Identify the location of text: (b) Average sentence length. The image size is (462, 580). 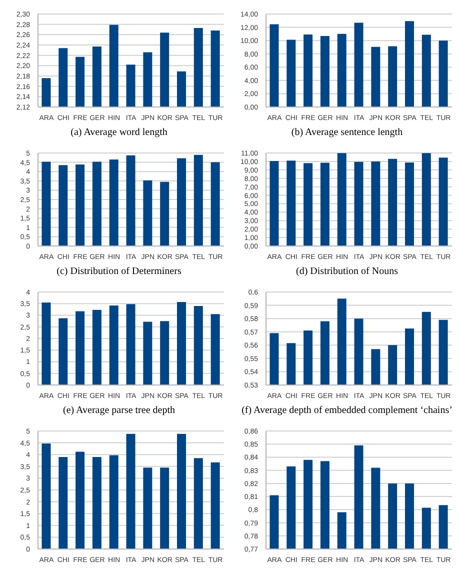
(347, 133).